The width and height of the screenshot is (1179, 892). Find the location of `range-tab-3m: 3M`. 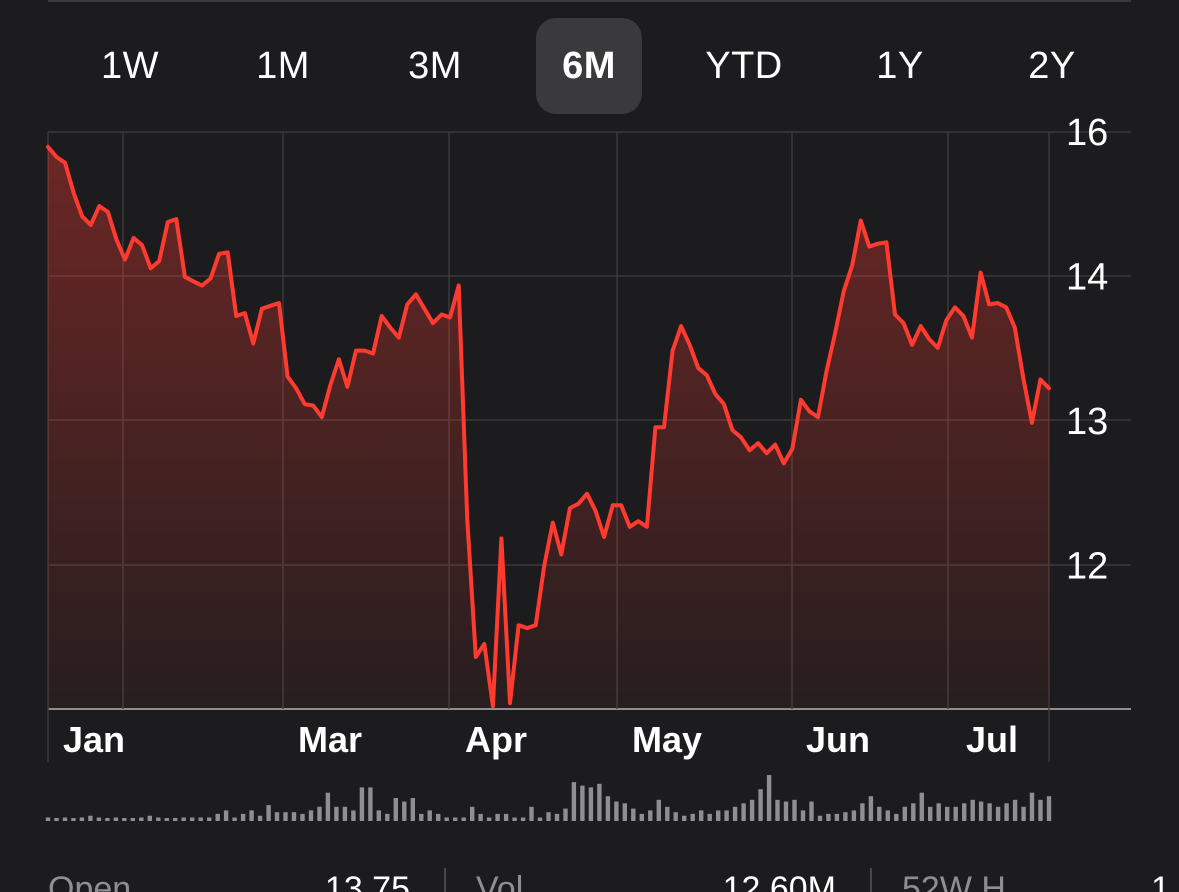

range-tab-3m: 3M is located at coordinates (435, 66).